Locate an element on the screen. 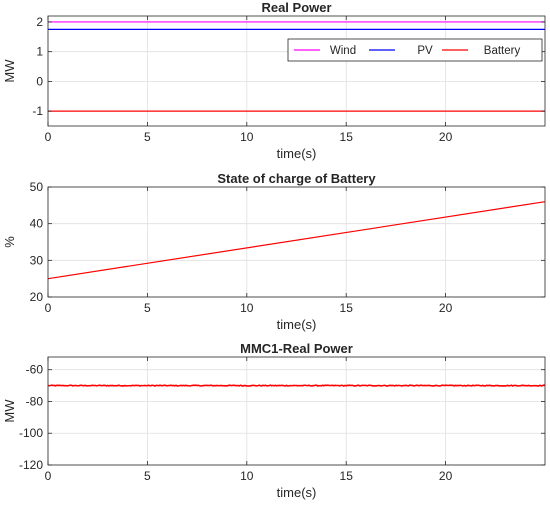 Image resolution: width=550 pixels, height=506 pixels. y-tick-label: 30 is located at coordinates (37, 260).